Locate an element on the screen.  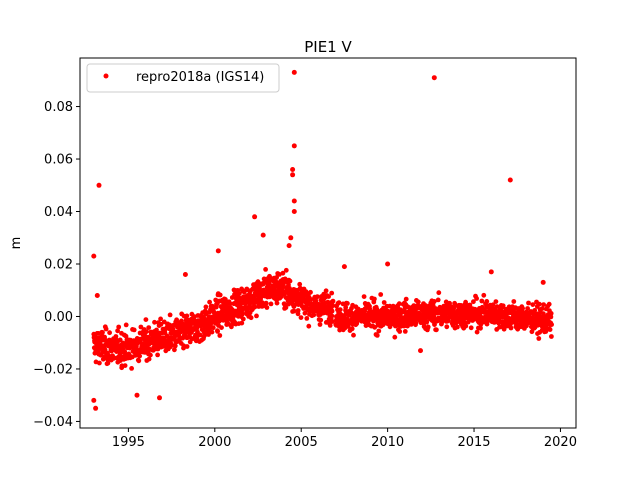
x-tick-label: 2020 is located at coordinates (560, 442).